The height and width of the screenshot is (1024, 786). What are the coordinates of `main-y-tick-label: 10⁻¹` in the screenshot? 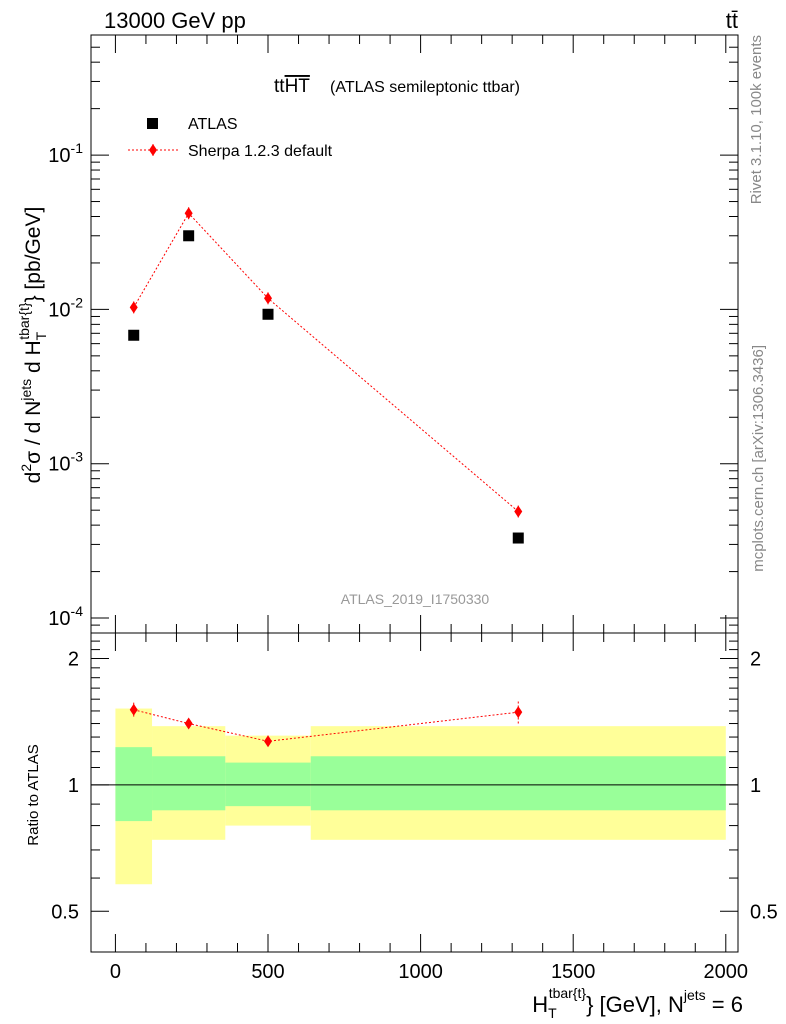 It's located at (65, 153).